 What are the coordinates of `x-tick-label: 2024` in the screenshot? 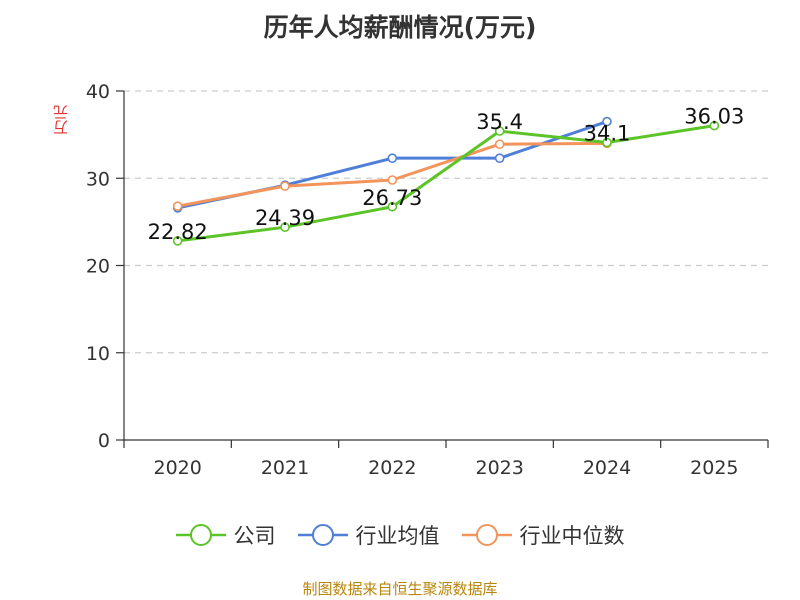 It's located at (607, 468).